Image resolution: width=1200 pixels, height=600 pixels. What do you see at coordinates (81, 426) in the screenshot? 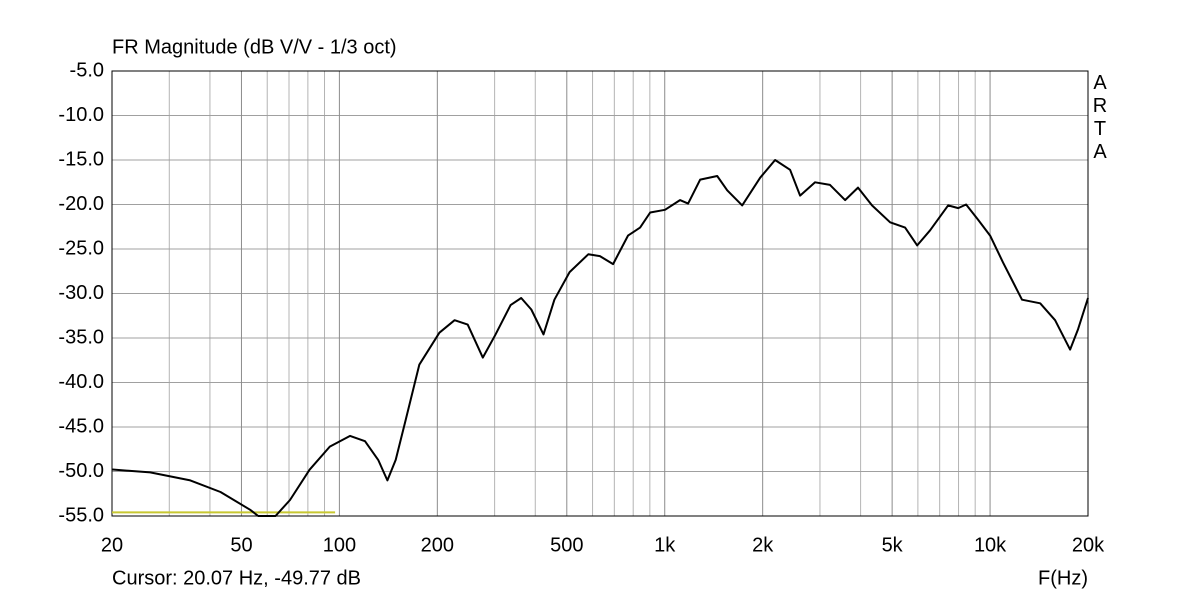
I see `y-tick-label: -45.0` at bounding box center [81, 426].